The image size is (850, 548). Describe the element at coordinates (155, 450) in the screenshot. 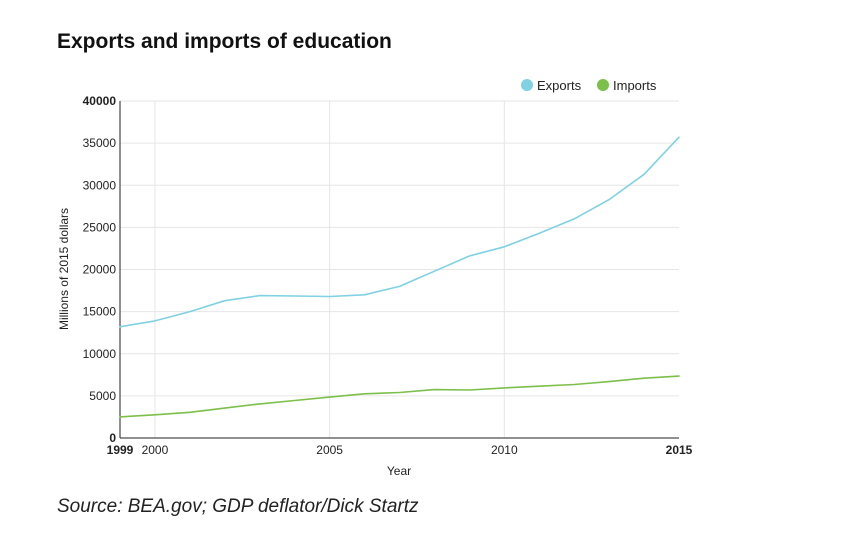

I see `x-tick-label: 2000` at that location.